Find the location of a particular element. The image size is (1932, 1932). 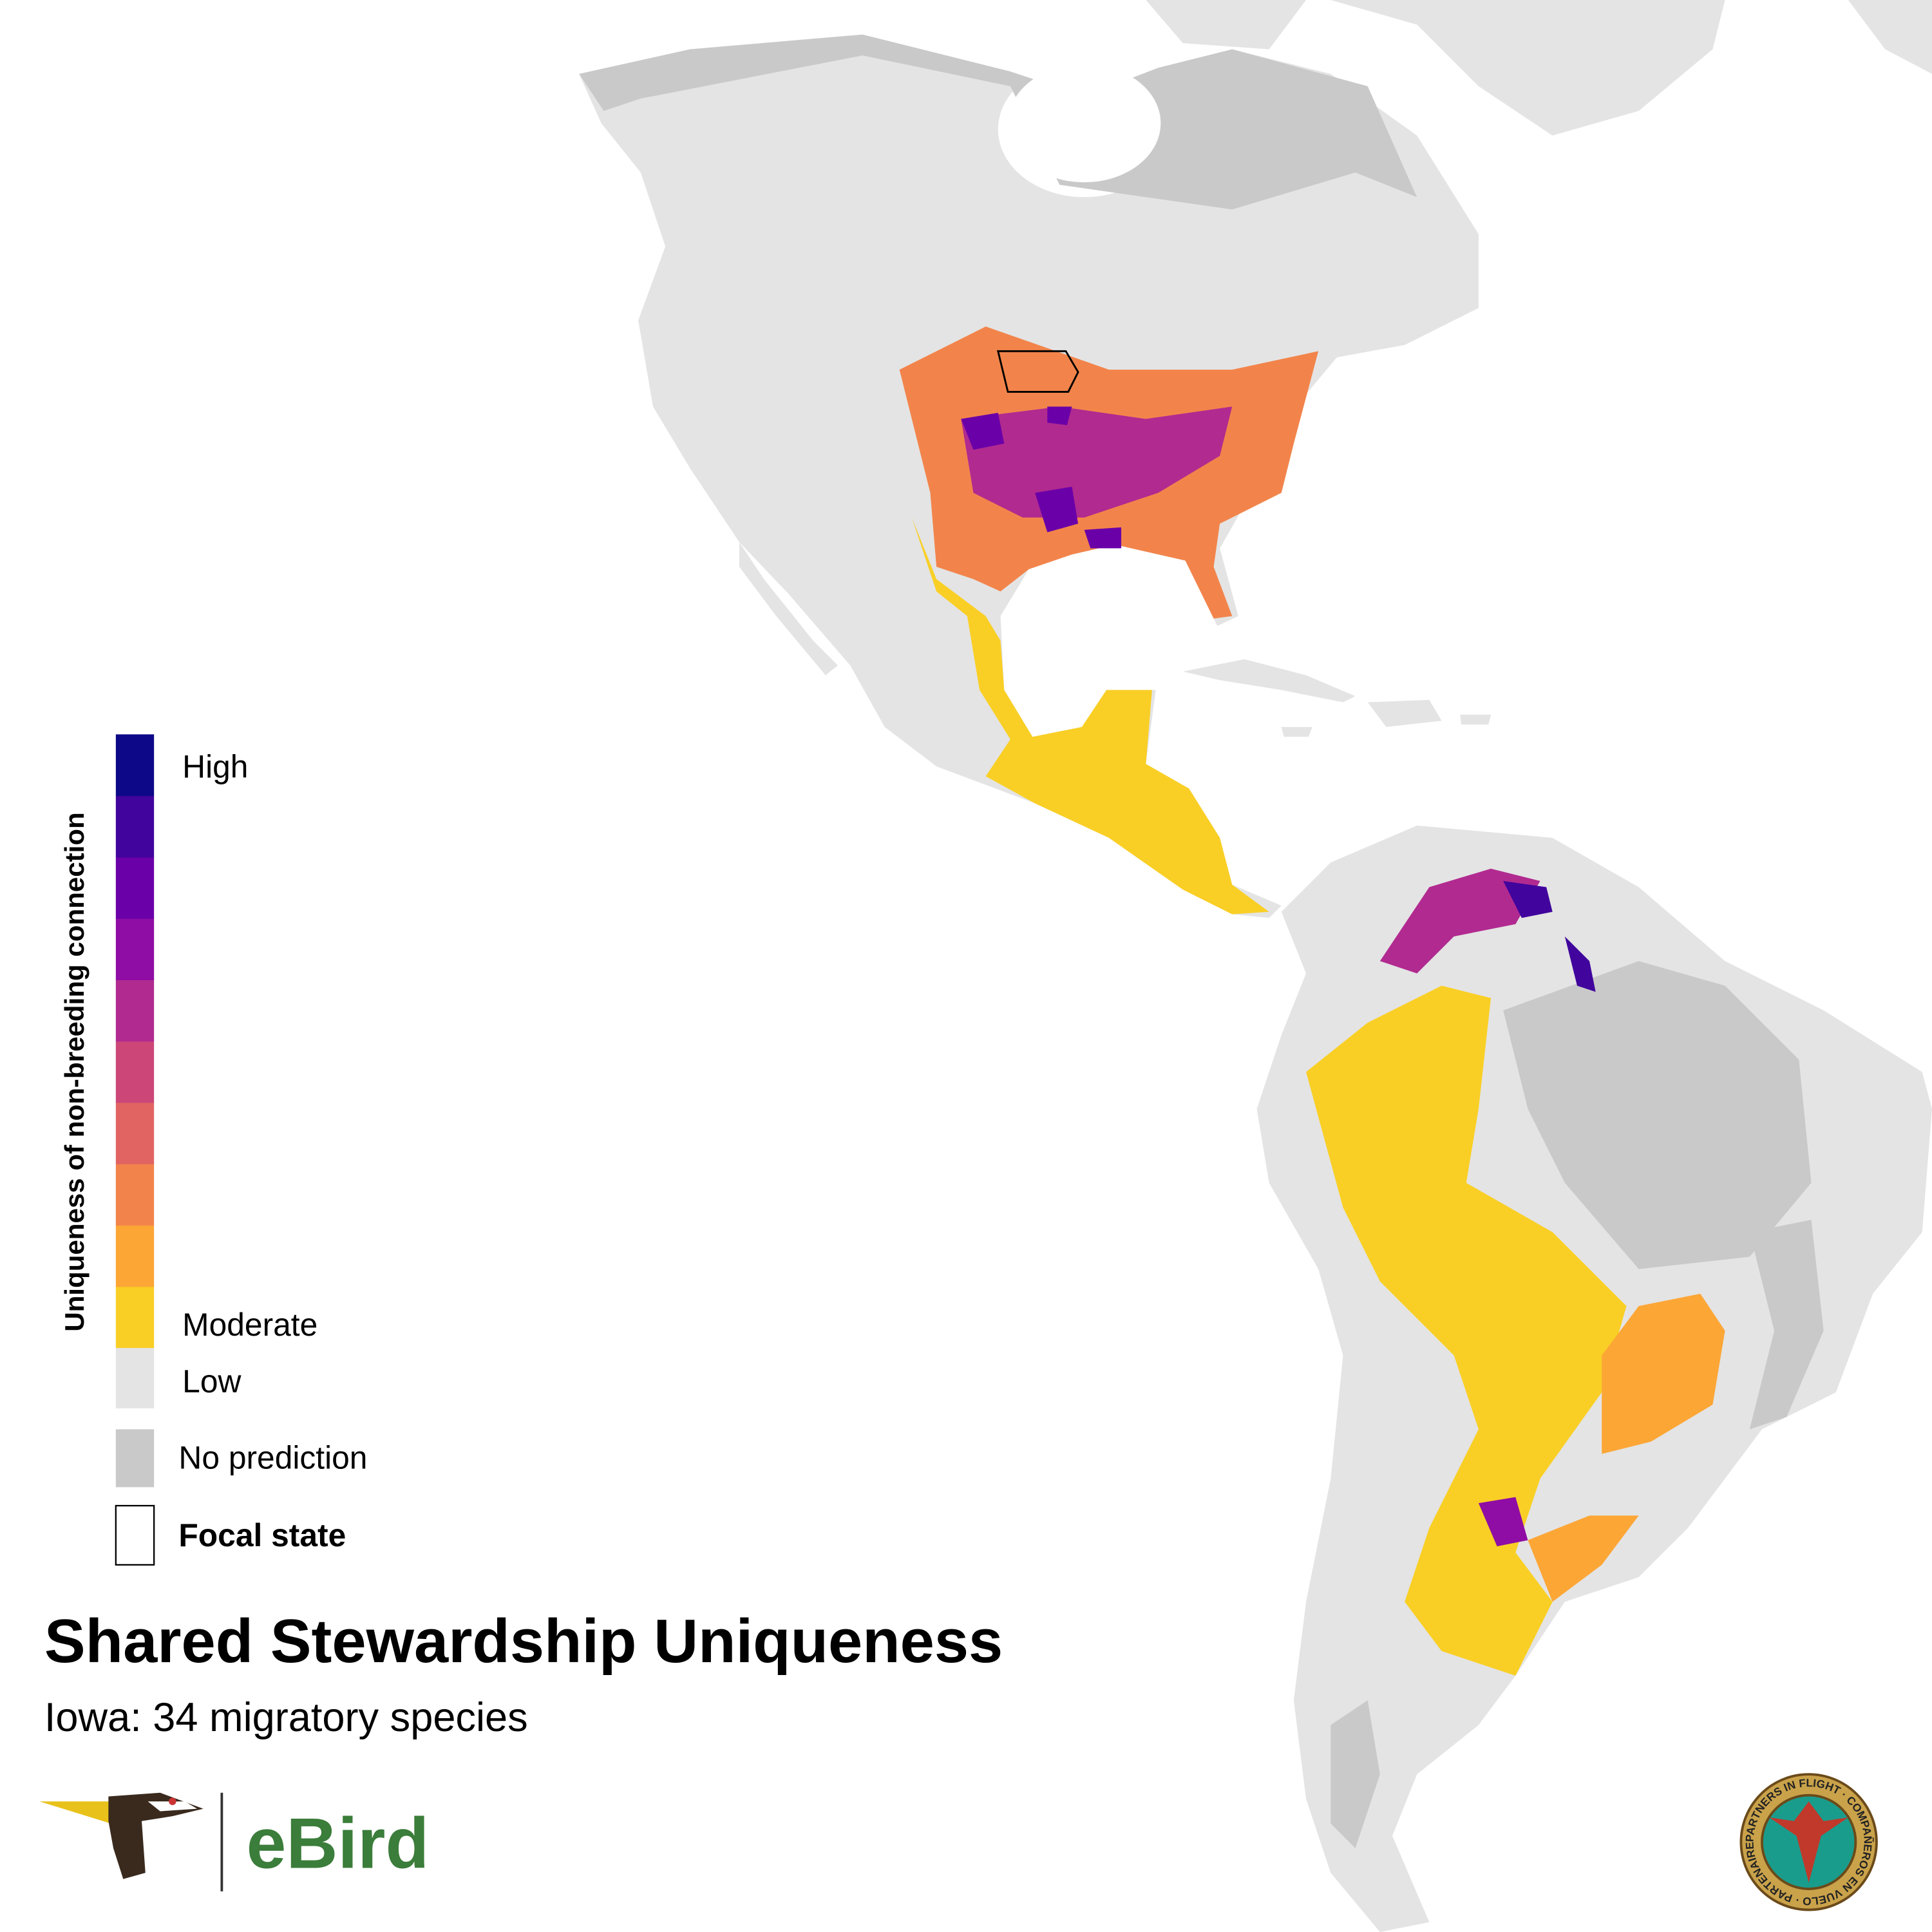

cuba is located at coordinates (1269, 681).